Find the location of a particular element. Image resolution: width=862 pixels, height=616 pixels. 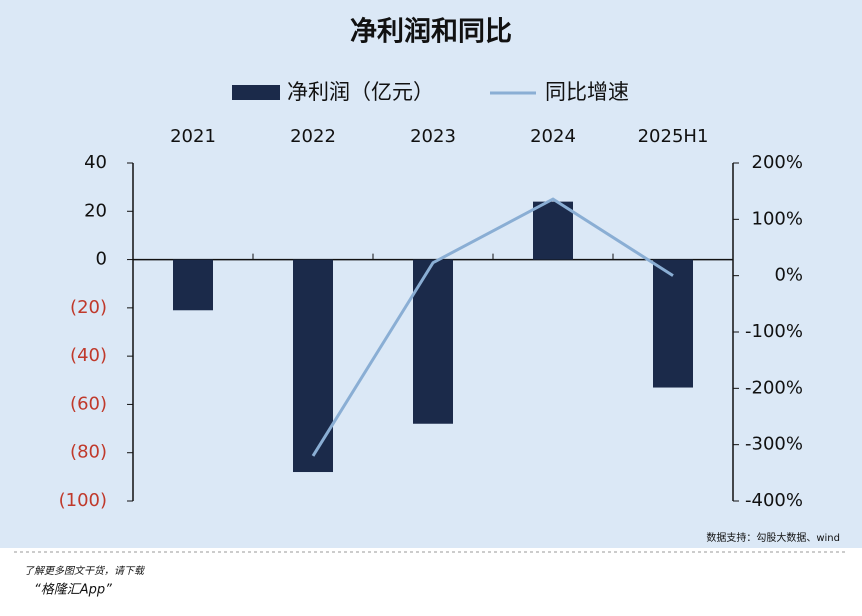

y2-tick-label: -400% is located at coordinates (774, 500).